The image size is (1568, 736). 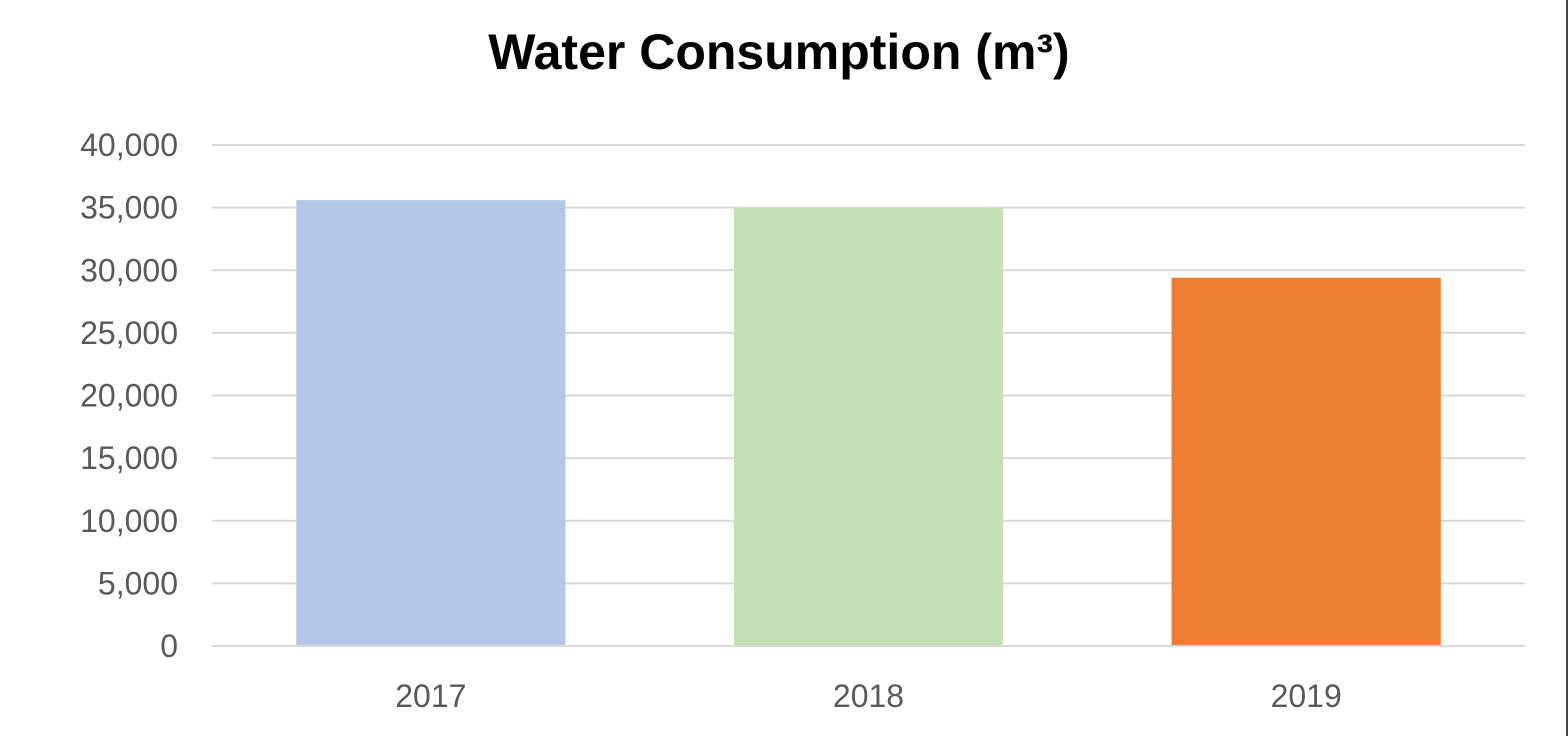 I want to click on x-tick-label: 2018, so click(x=868, y=696).